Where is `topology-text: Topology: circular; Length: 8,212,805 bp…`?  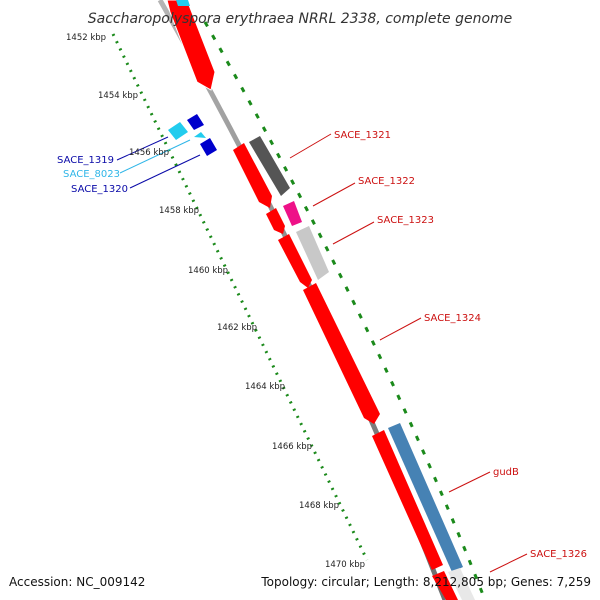
topology-text: Topology: circular; Length: 8,212,805 bp… is located at coordinates (425, 582).